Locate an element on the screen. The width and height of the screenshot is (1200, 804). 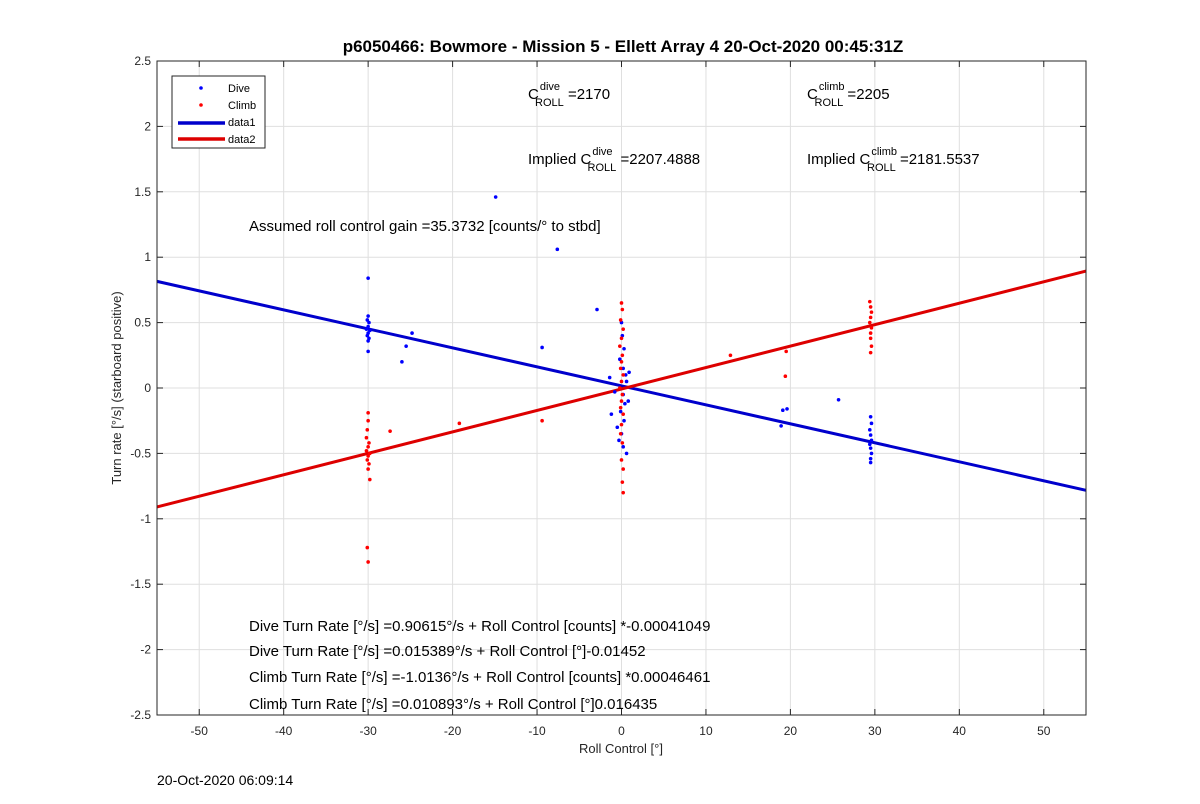
x-tick-label-7: 20 is located at coordinates (791, 731).